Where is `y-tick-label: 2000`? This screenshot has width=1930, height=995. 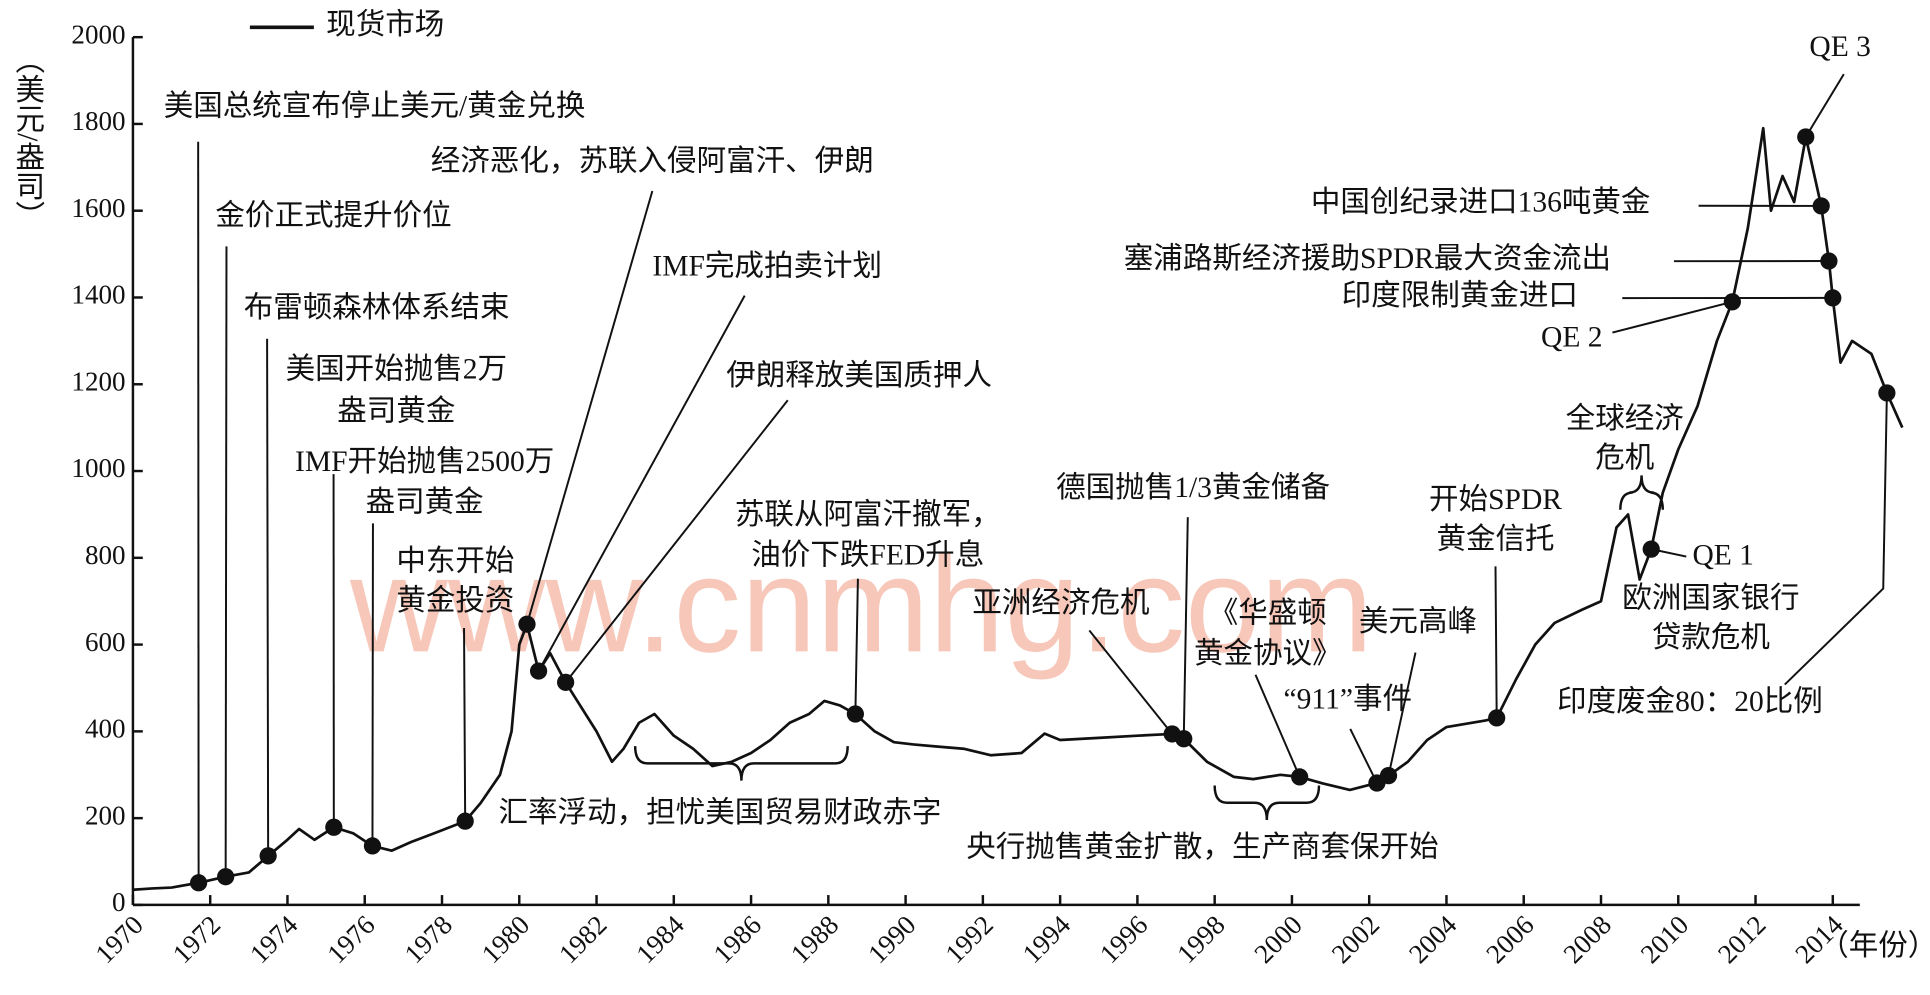 y-tick-label: 2000 is located at coordinates (98, 34).